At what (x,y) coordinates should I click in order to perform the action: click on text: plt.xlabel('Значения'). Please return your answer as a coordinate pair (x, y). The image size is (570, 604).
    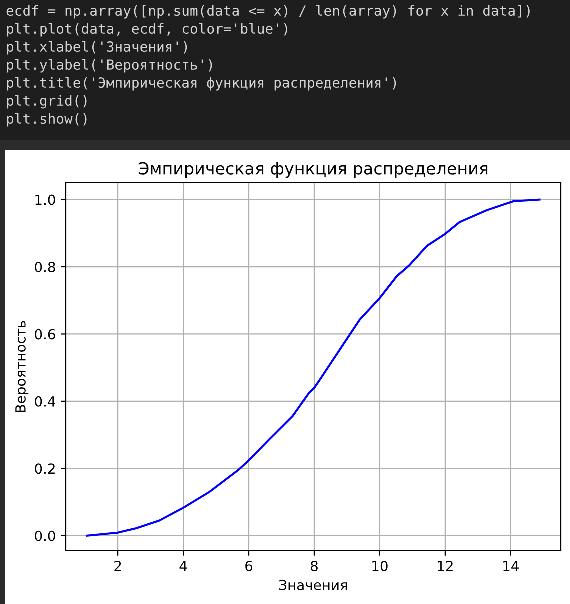
    Looking at the image, I should click on (97, 48).